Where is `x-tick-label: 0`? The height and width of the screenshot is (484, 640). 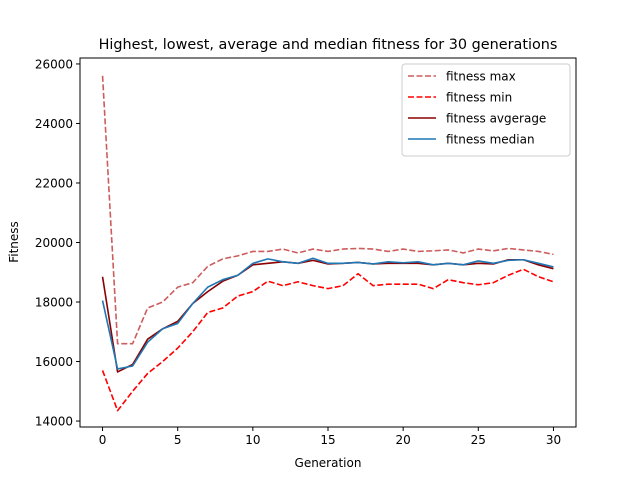
x-tick-label: 0 is located at coordinates (103, 440).